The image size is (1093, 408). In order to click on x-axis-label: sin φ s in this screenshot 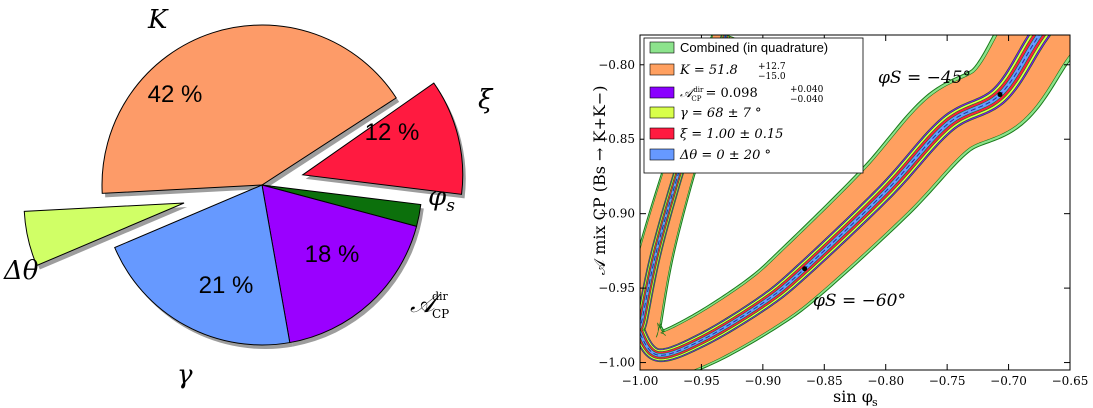, I will do `click(855, 397)`.